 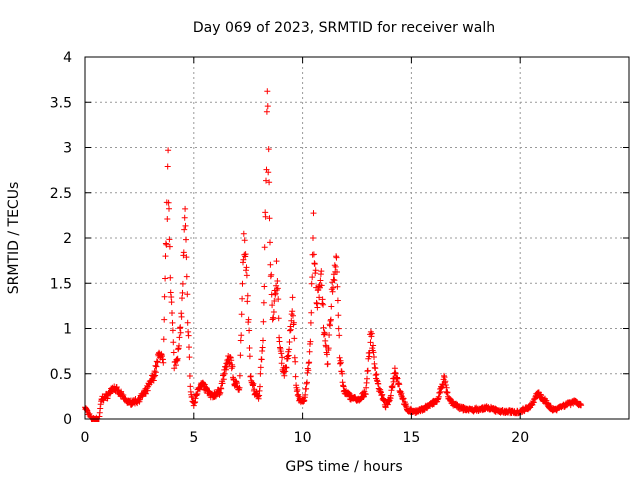 I want to click on y-tick-label: 0.5, so click(x=61, y=375).